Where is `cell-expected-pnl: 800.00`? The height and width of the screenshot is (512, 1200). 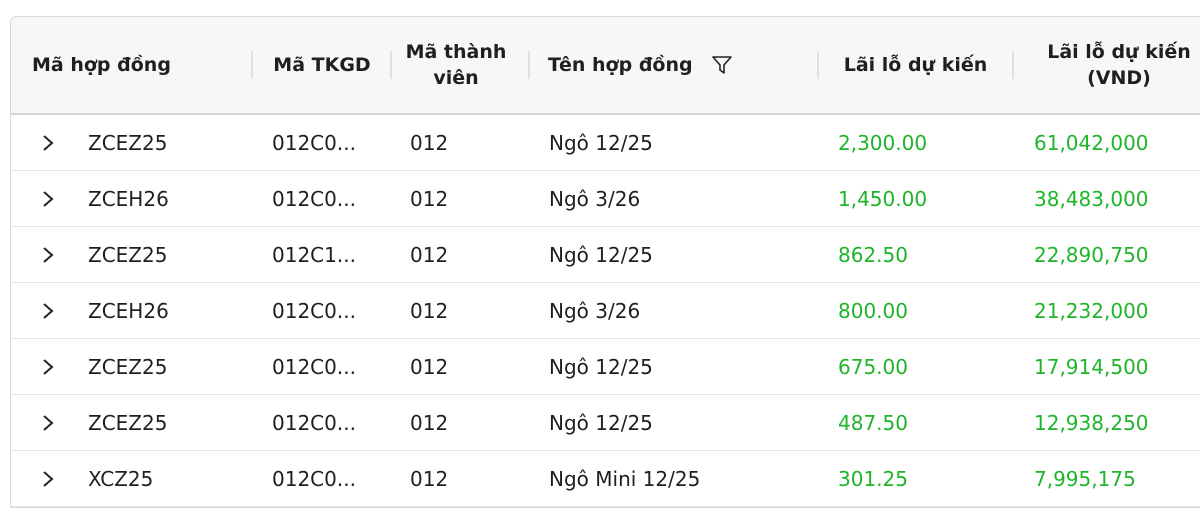
cell-expected-pnl: 800.00 is located at coordinates (873, 310).